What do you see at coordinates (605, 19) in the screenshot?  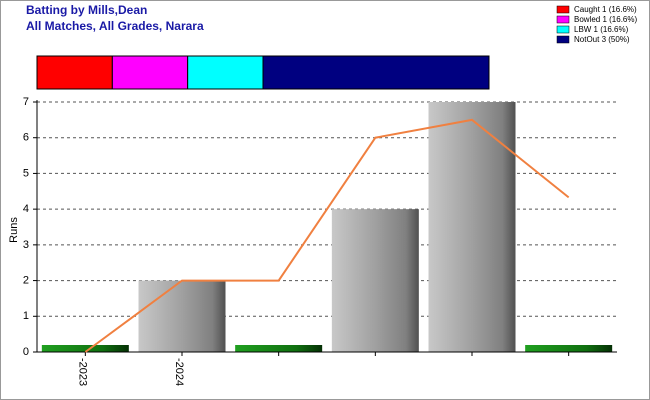 I see `legend-label: Bowled 1 (16.6%)` at bounding box center [605, 19].